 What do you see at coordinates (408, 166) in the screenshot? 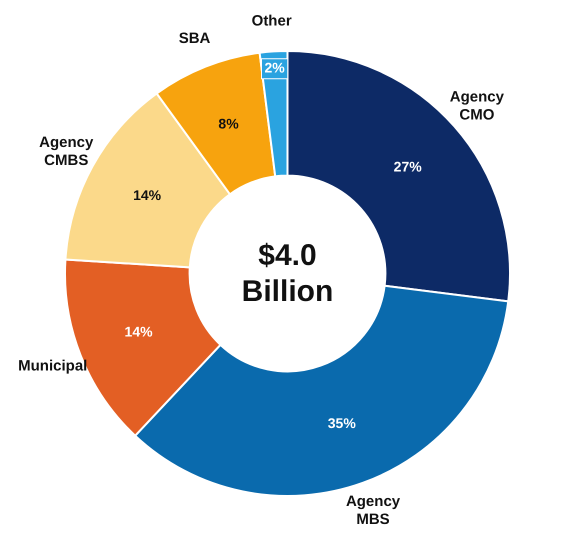
I see `data-label: 27%` at bounding box center [408, 166].